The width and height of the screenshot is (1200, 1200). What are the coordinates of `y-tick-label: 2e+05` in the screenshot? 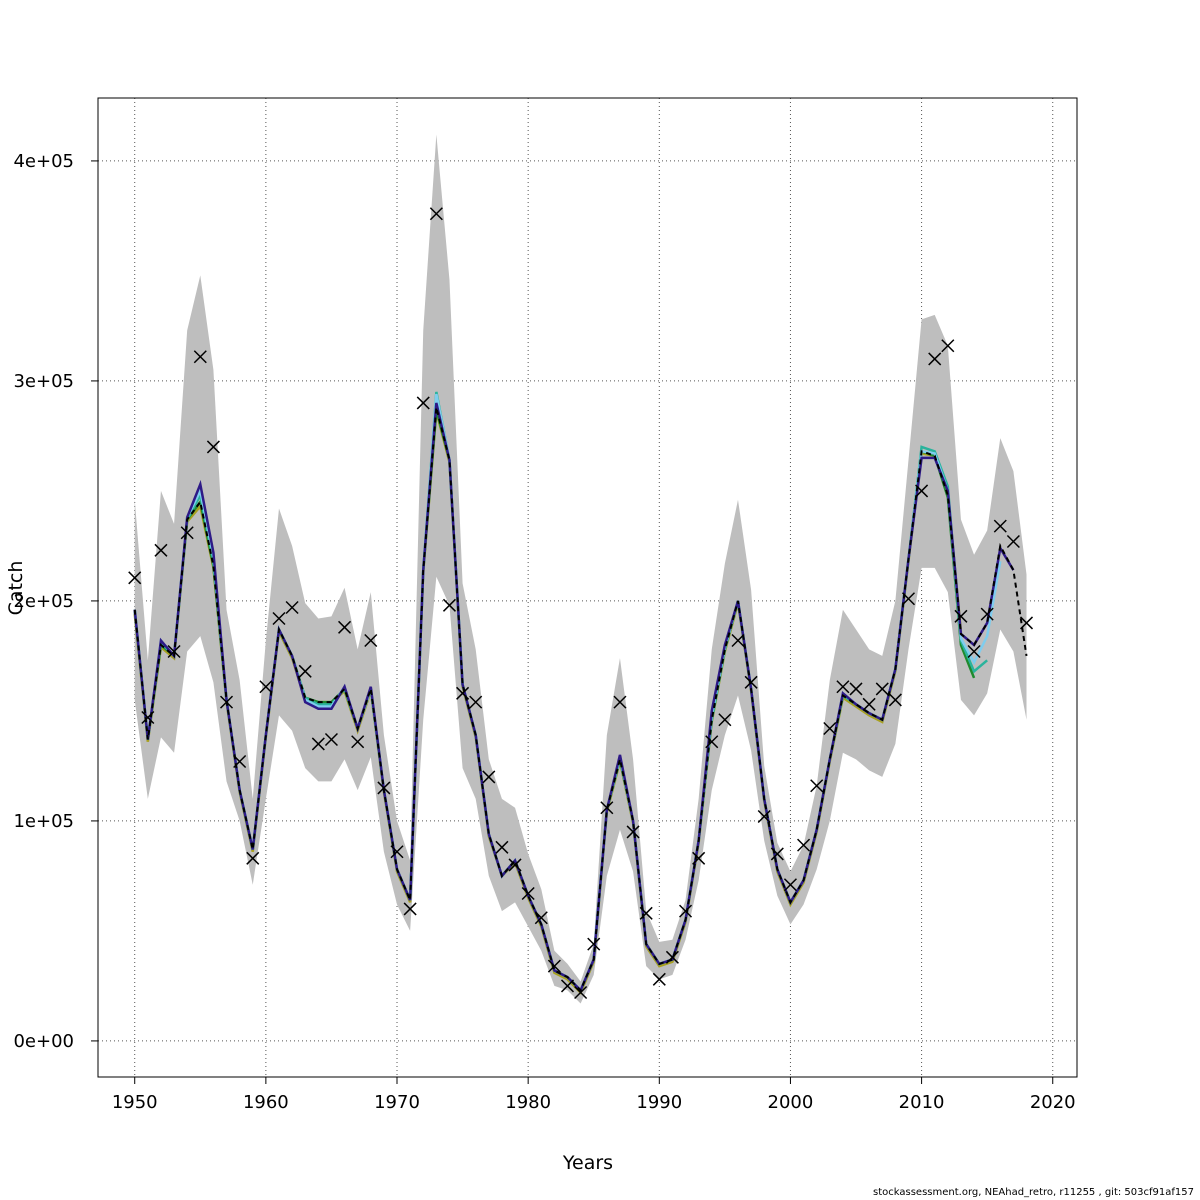 It's located at (43, 601).